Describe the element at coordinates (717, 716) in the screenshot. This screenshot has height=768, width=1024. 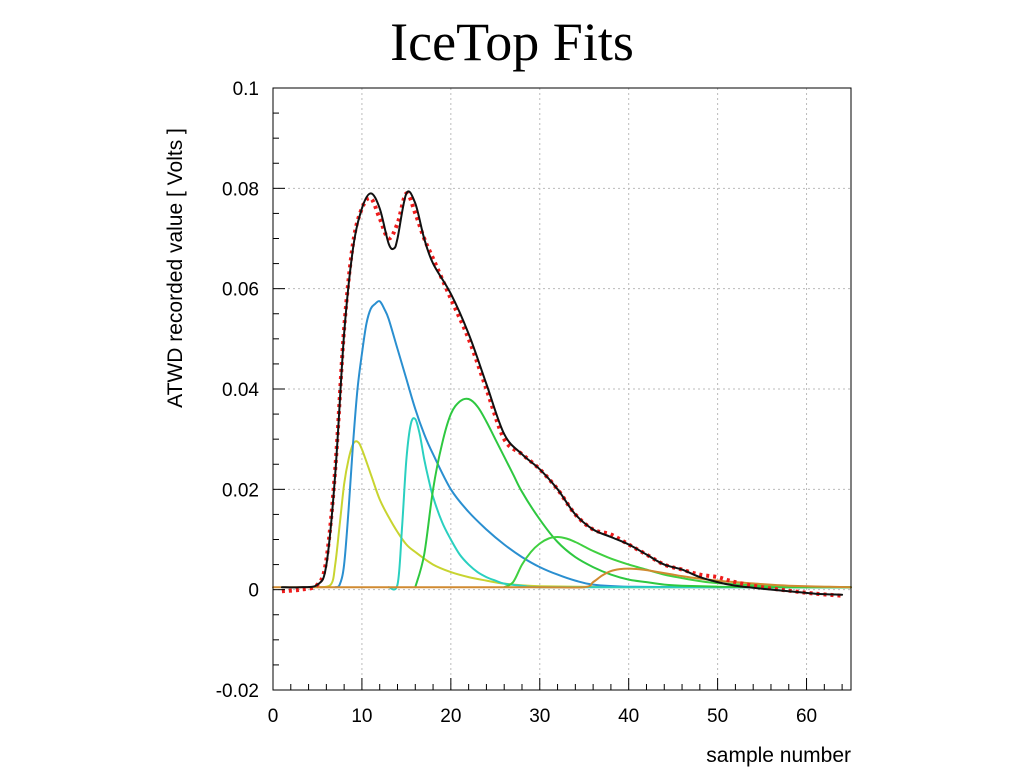
I see `x-tick-label: 50` at that location.